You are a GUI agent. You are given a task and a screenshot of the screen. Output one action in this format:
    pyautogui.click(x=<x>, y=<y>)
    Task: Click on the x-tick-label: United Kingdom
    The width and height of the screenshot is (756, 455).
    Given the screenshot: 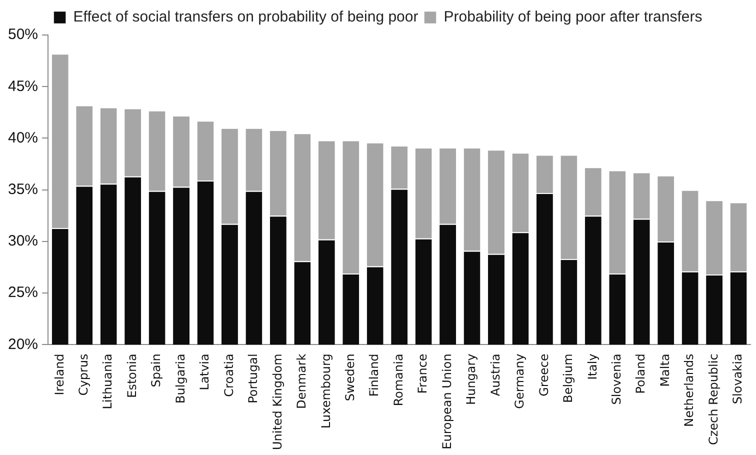 What is the action you would take?
    pyautogui.click(x=277, y=402)
    